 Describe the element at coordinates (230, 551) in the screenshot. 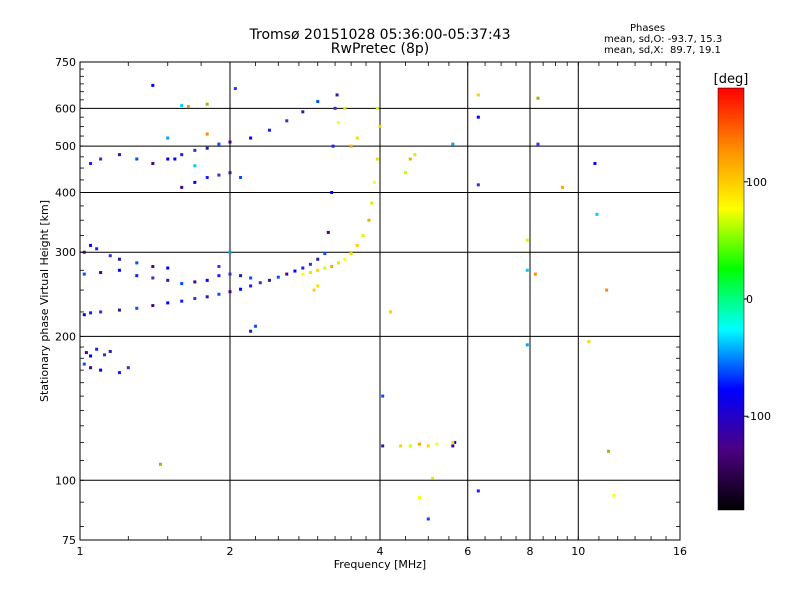

I see `x-tick-label: 2` at that location.